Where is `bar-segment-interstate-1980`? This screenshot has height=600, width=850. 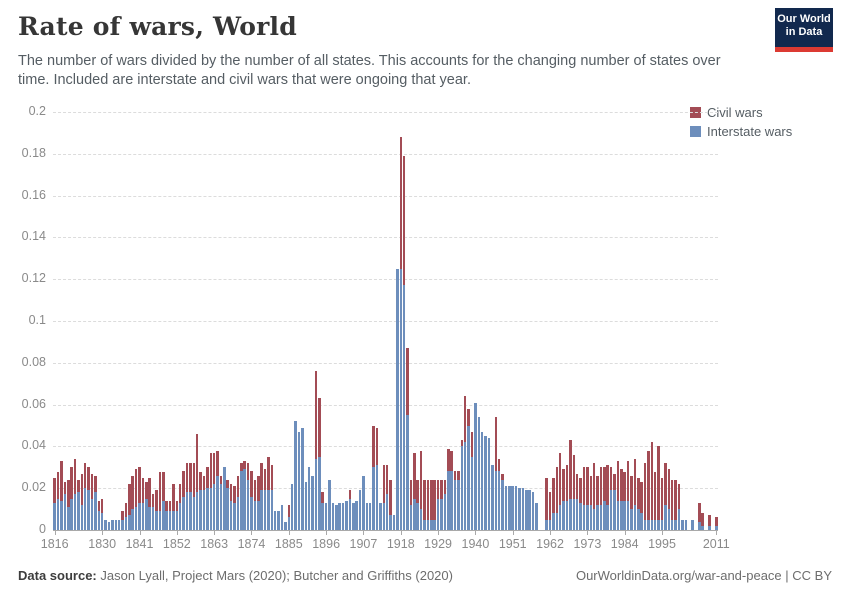 bar-segment-interstate-1980 is located at coordinates (611, 510).